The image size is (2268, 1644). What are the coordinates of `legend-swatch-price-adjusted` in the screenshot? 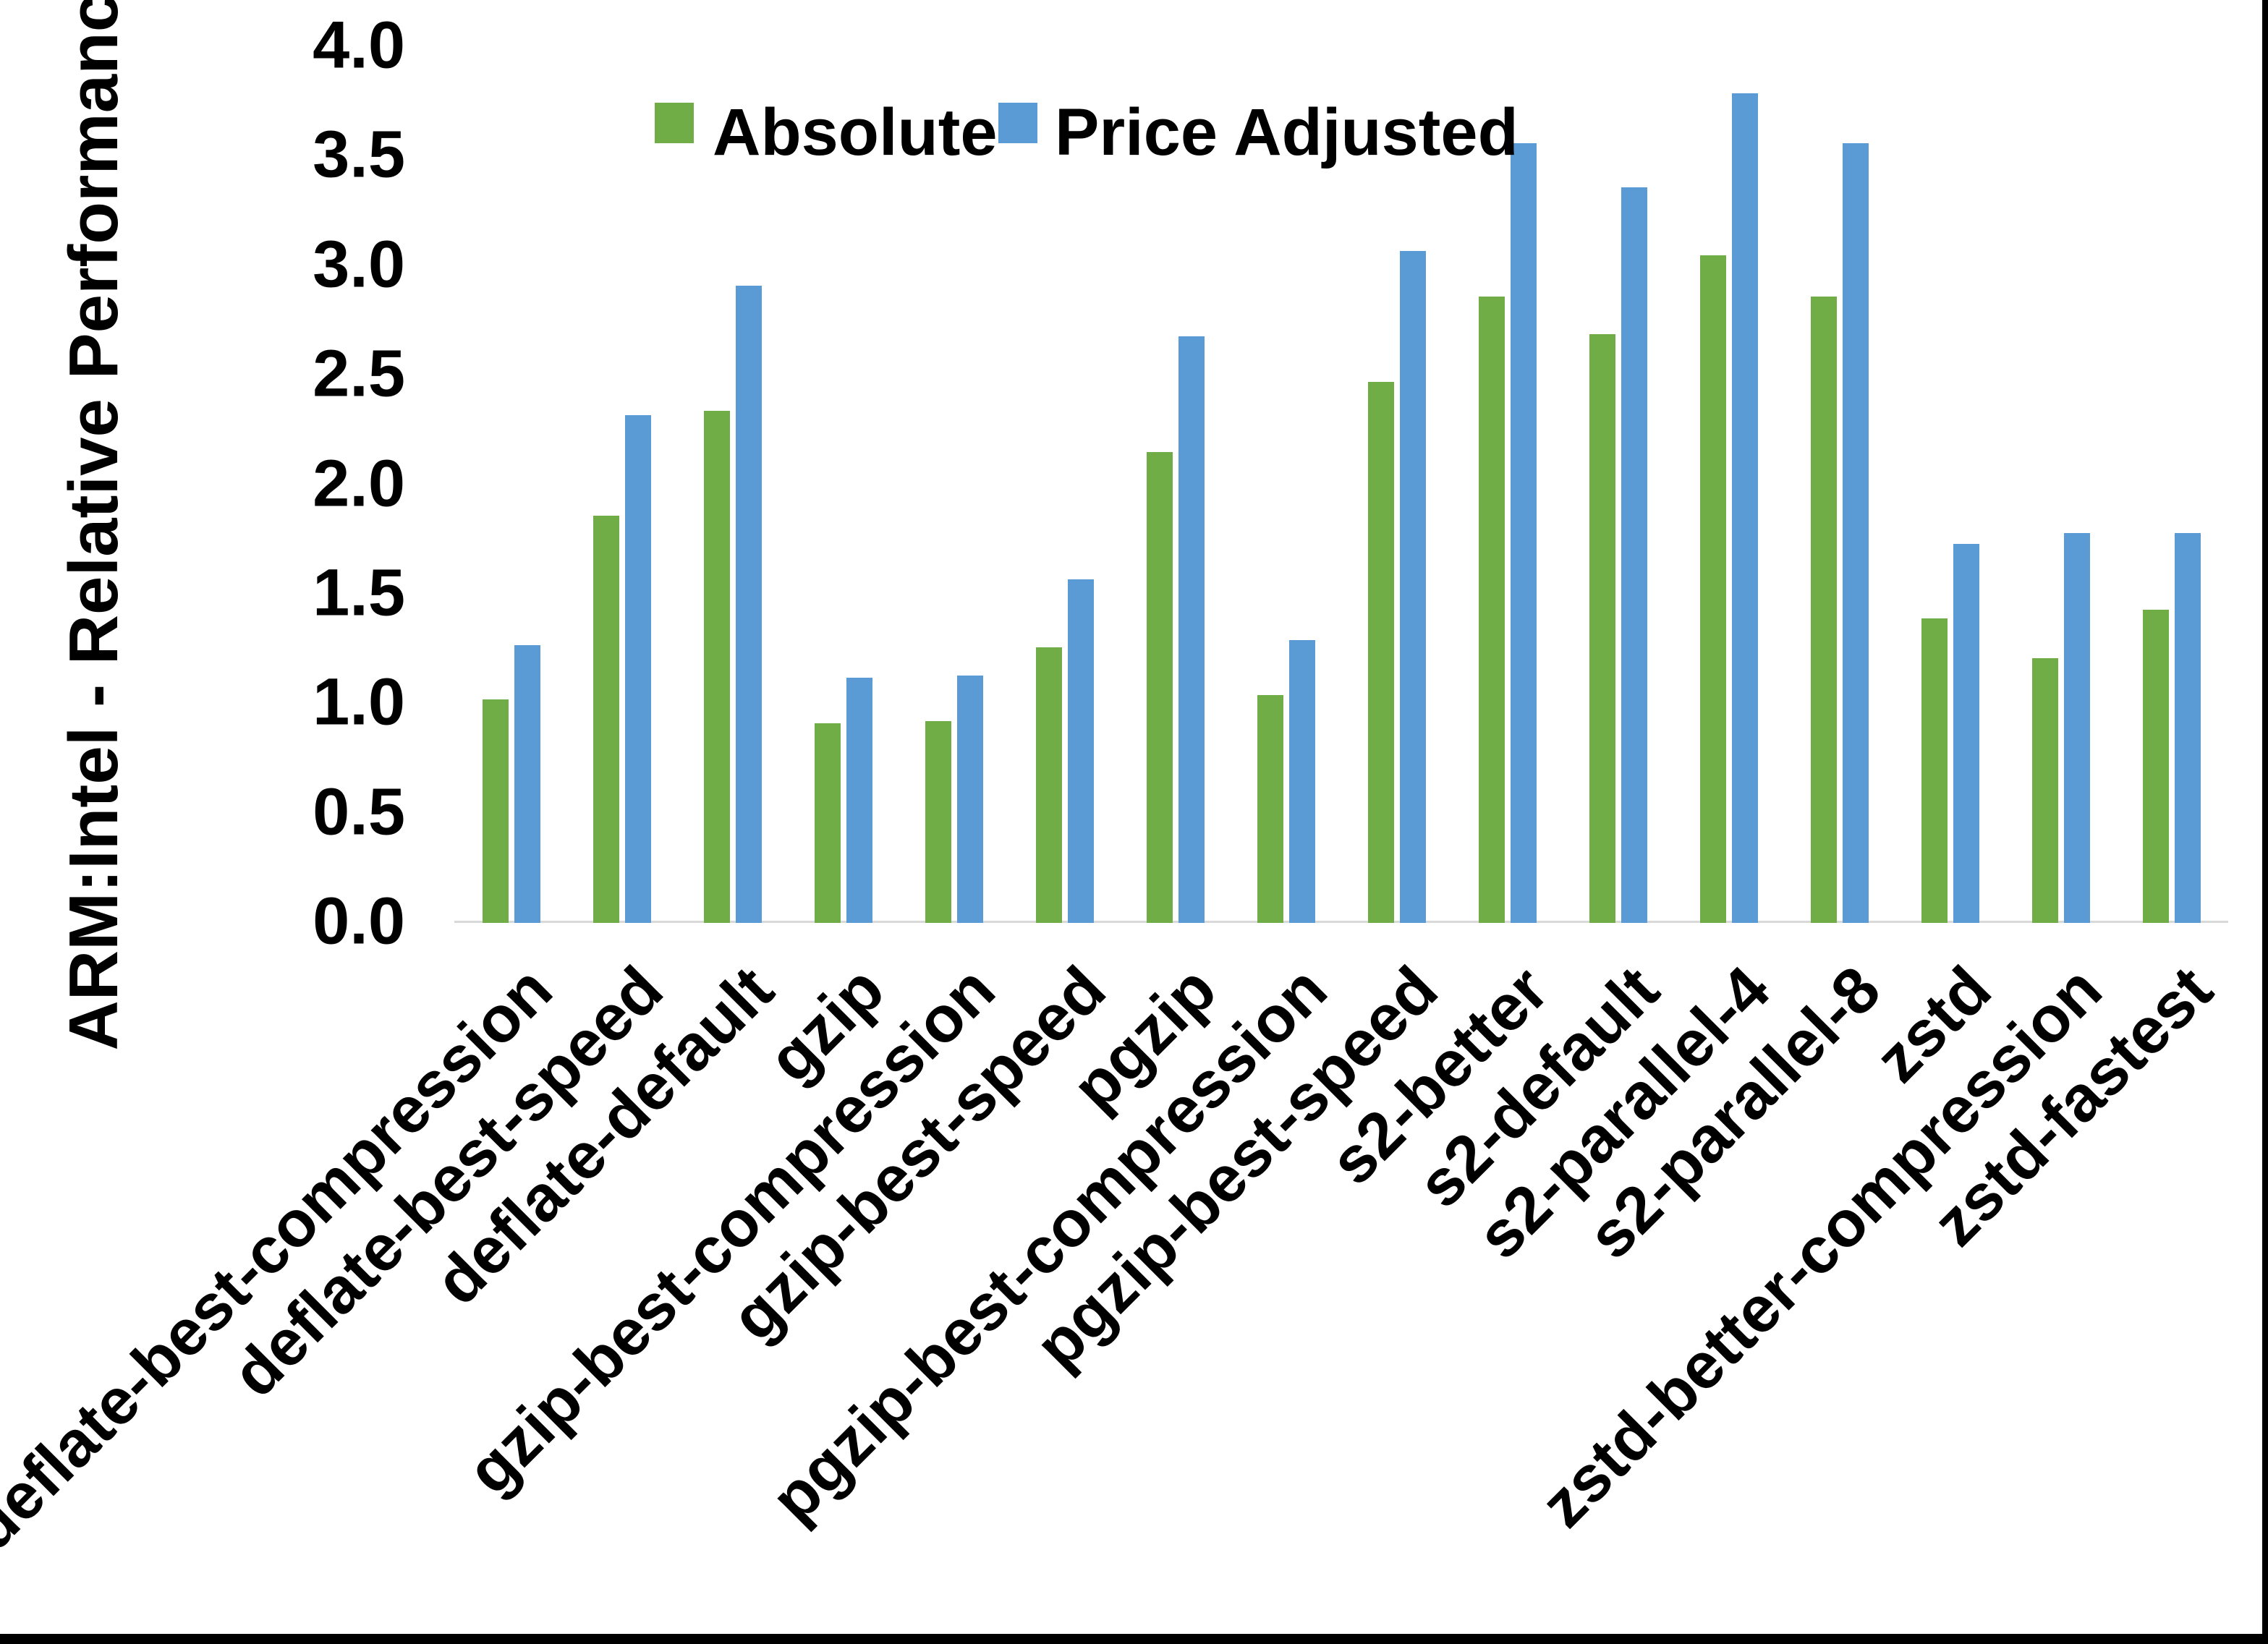 It's located at (1017, 123).